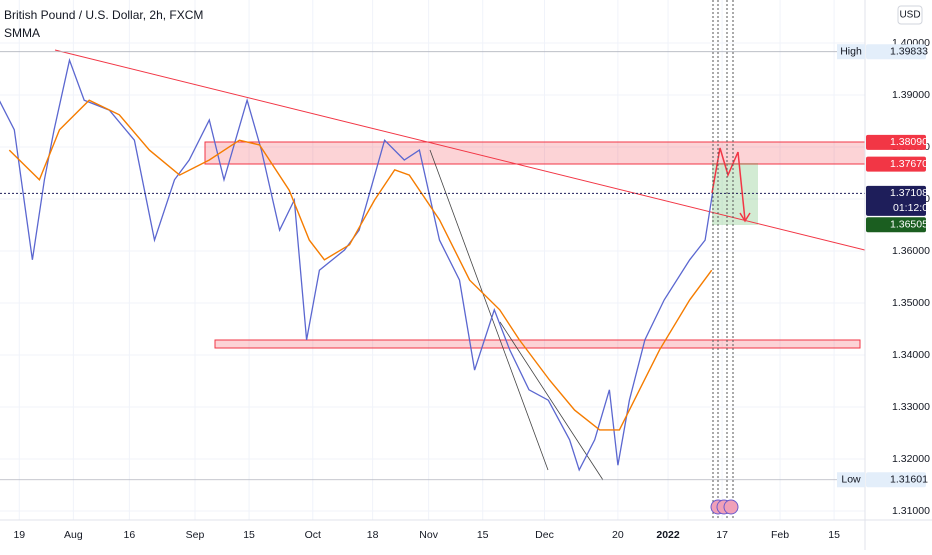  I want to click on support-zone, so click(537, 344).